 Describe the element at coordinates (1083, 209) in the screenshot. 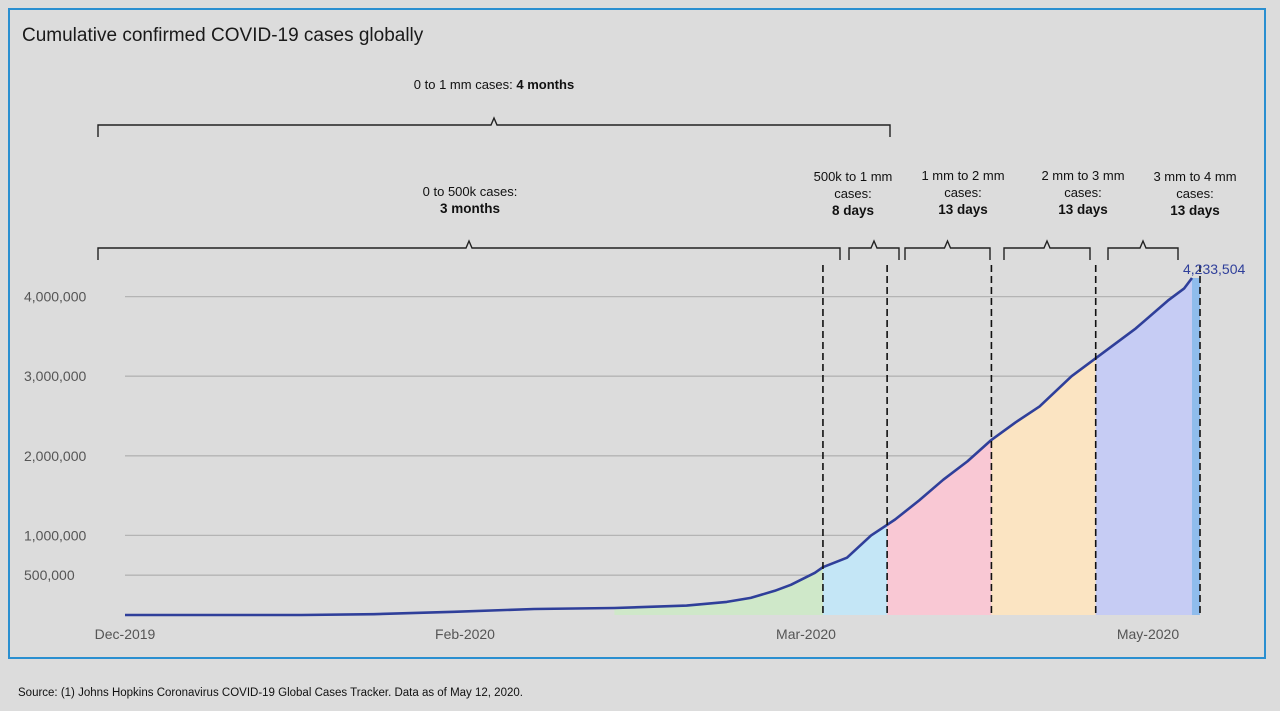

I see `annotation-2mm-to-3mm-bold: 13 days` at that location.